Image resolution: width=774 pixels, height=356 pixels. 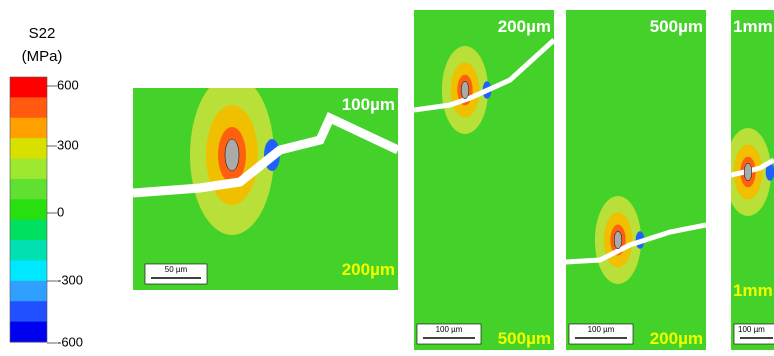 What do you see at coordinates (368, 104) in the screenshot?
I see `top-label: 100µm` at bounding box center [368, 104].